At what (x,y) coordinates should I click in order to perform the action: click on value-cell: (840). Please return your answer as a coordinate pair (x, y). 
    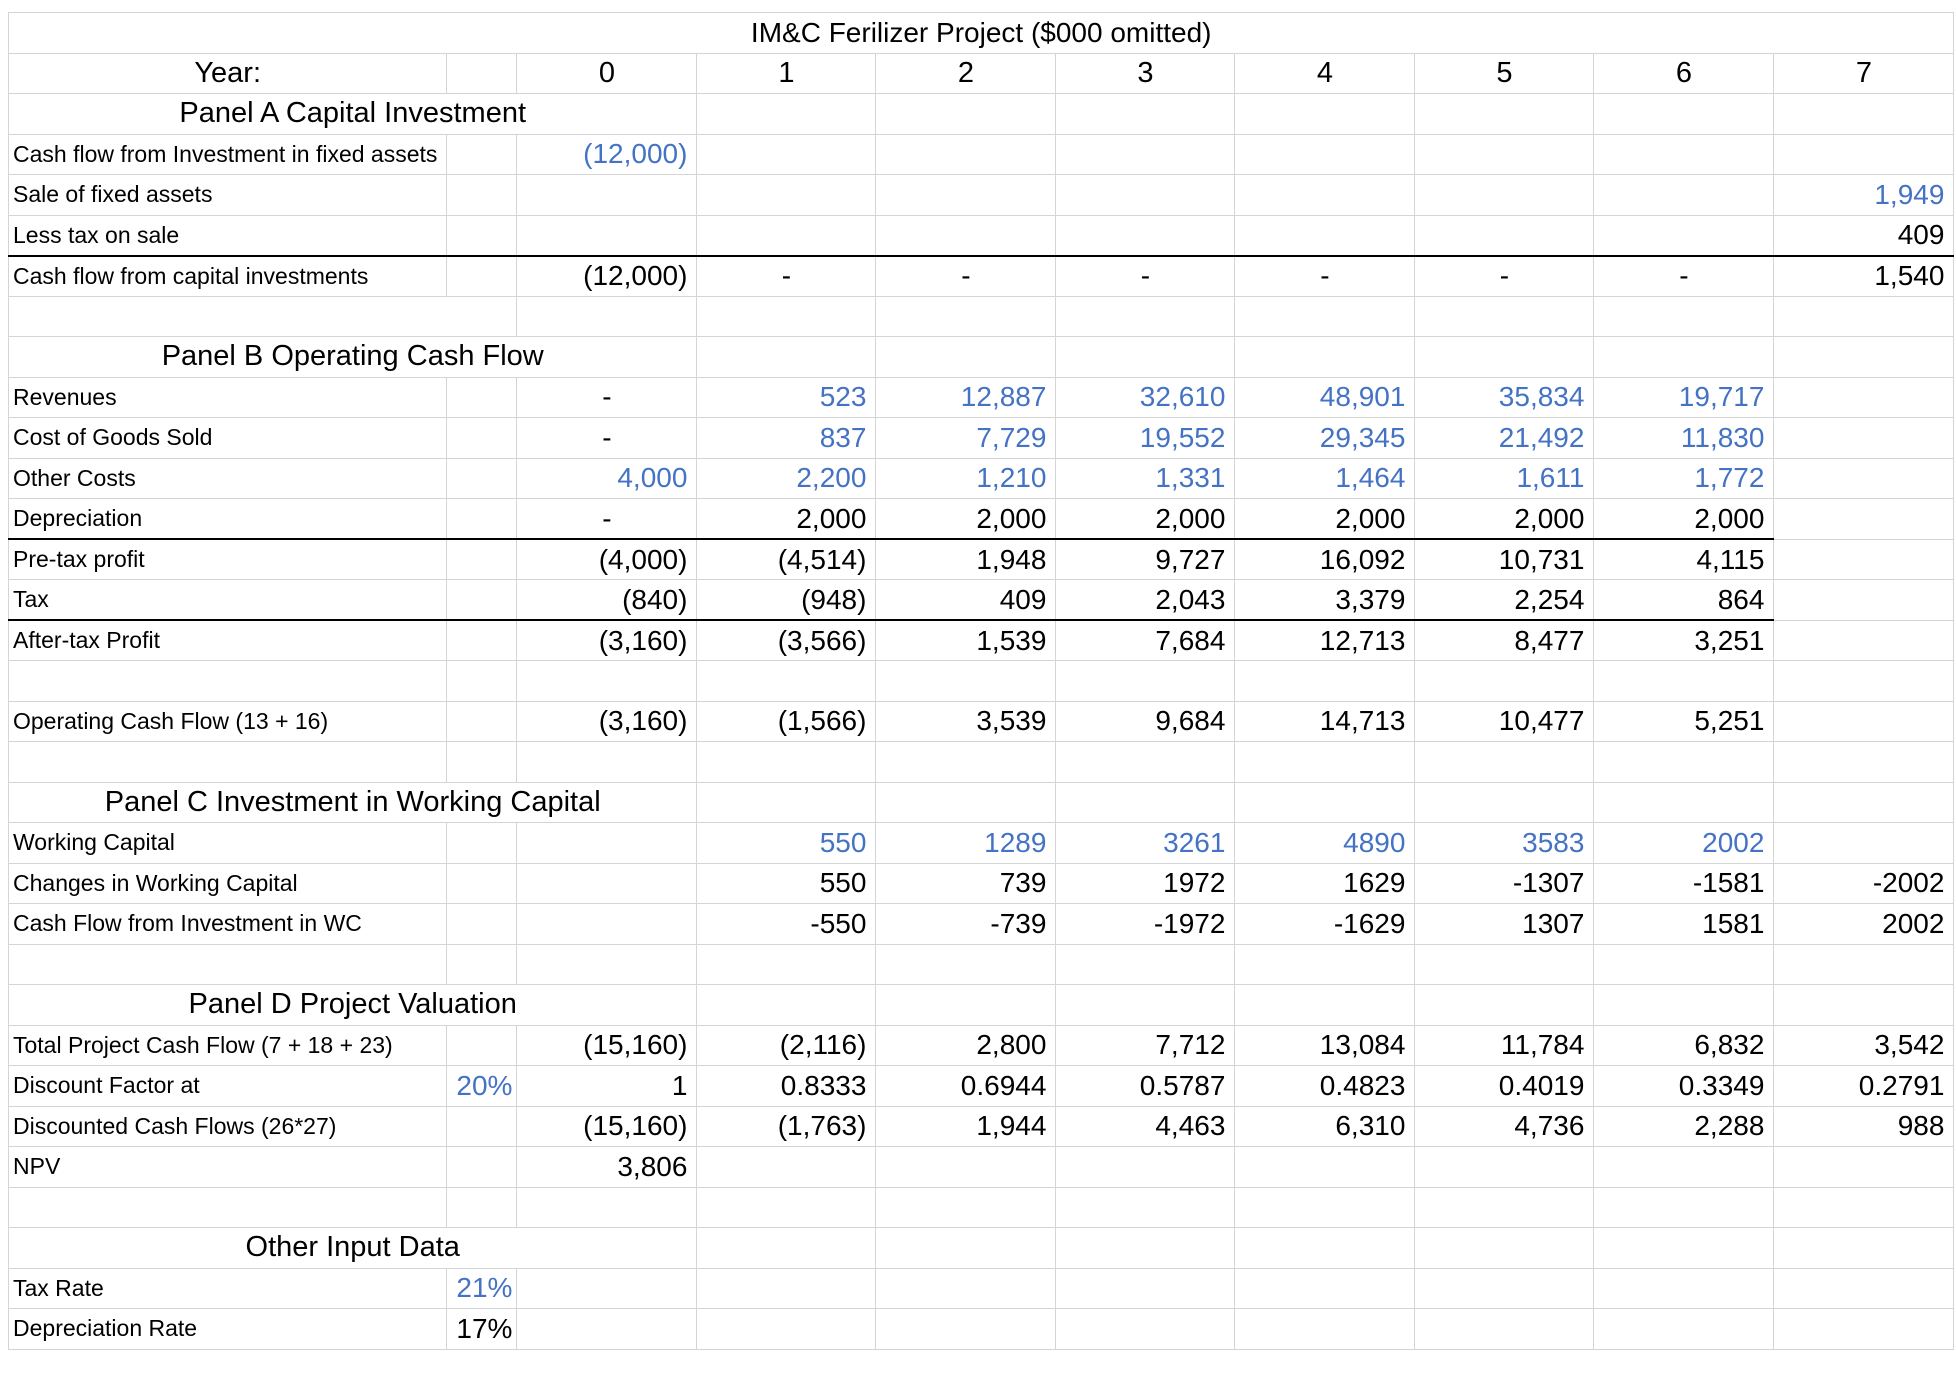
    Looking at the image, I should click on (607, 600).